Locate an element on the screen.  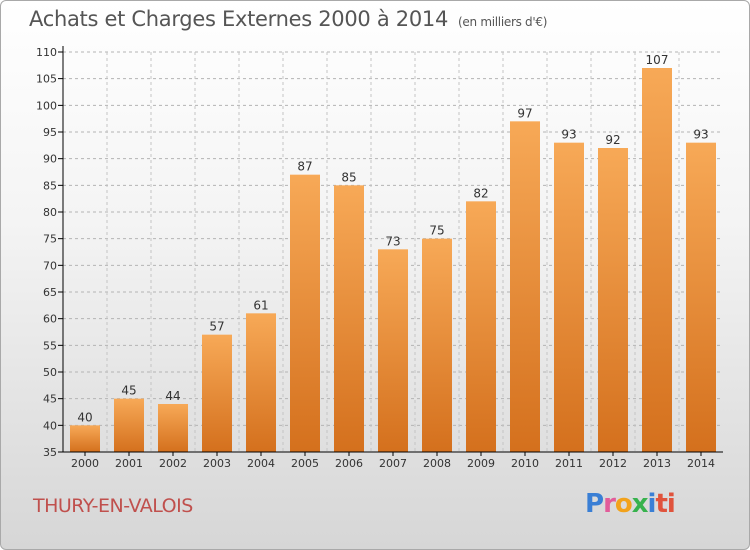
x-tick-label: 2011 is located at coordinates (569, 463).